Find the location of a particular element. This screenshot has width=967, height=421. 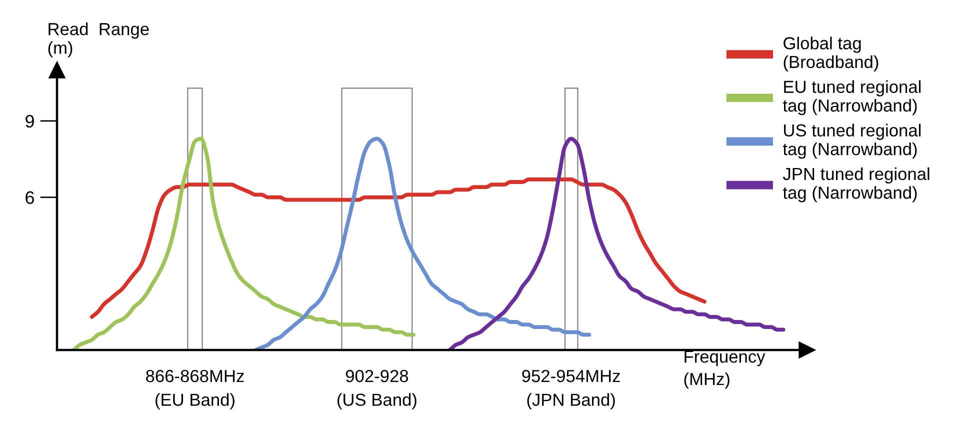

x-axis-title: Frequency (MHz) is located at coordinates (725, 369).